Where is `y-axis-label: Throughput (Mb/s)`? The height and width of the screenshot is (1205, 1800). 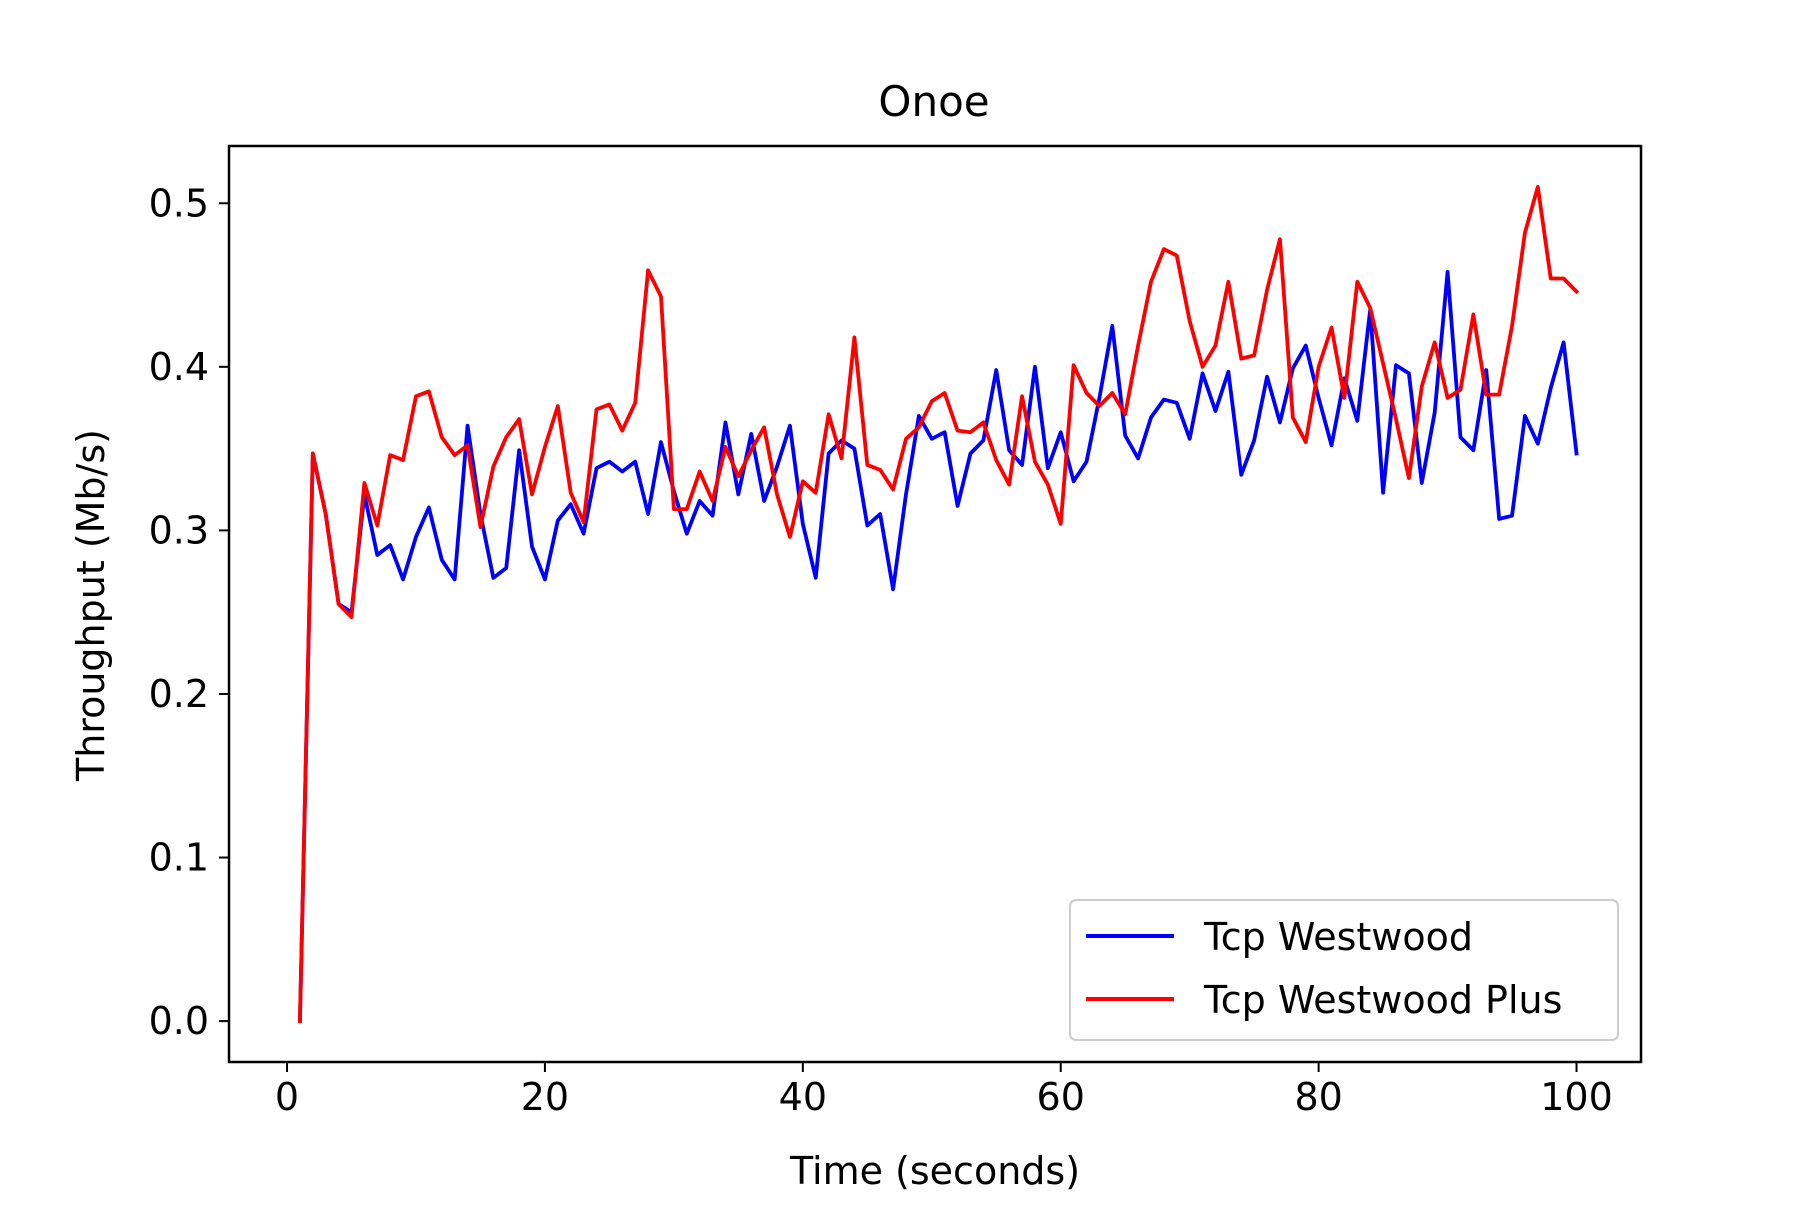
y-axis-label: Throughput (Mb/s) is located at coordinates (91, 605).